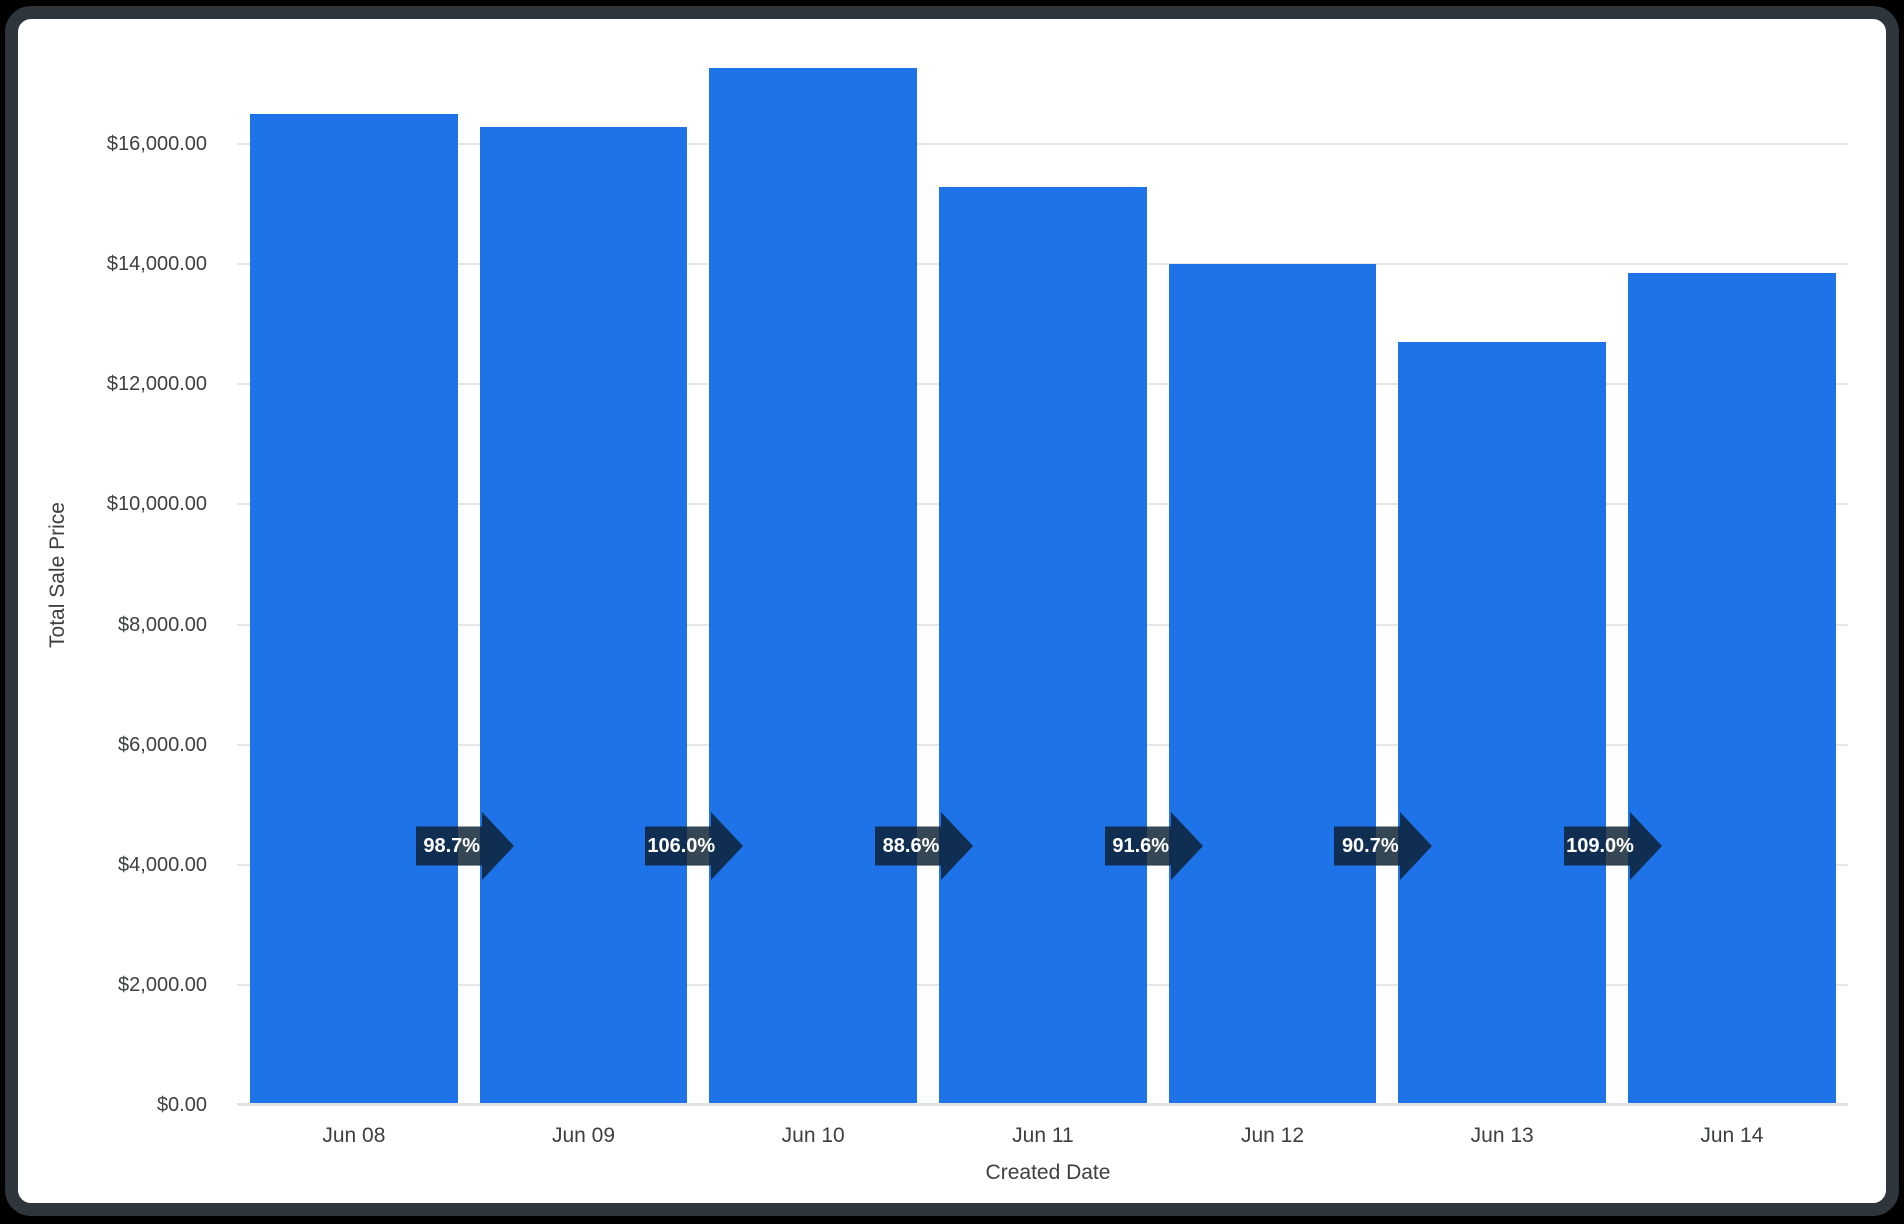  Describe the element at coordinates (681, 846) in the screenshot. I see `percent-change-label: 106.0%` at that location.